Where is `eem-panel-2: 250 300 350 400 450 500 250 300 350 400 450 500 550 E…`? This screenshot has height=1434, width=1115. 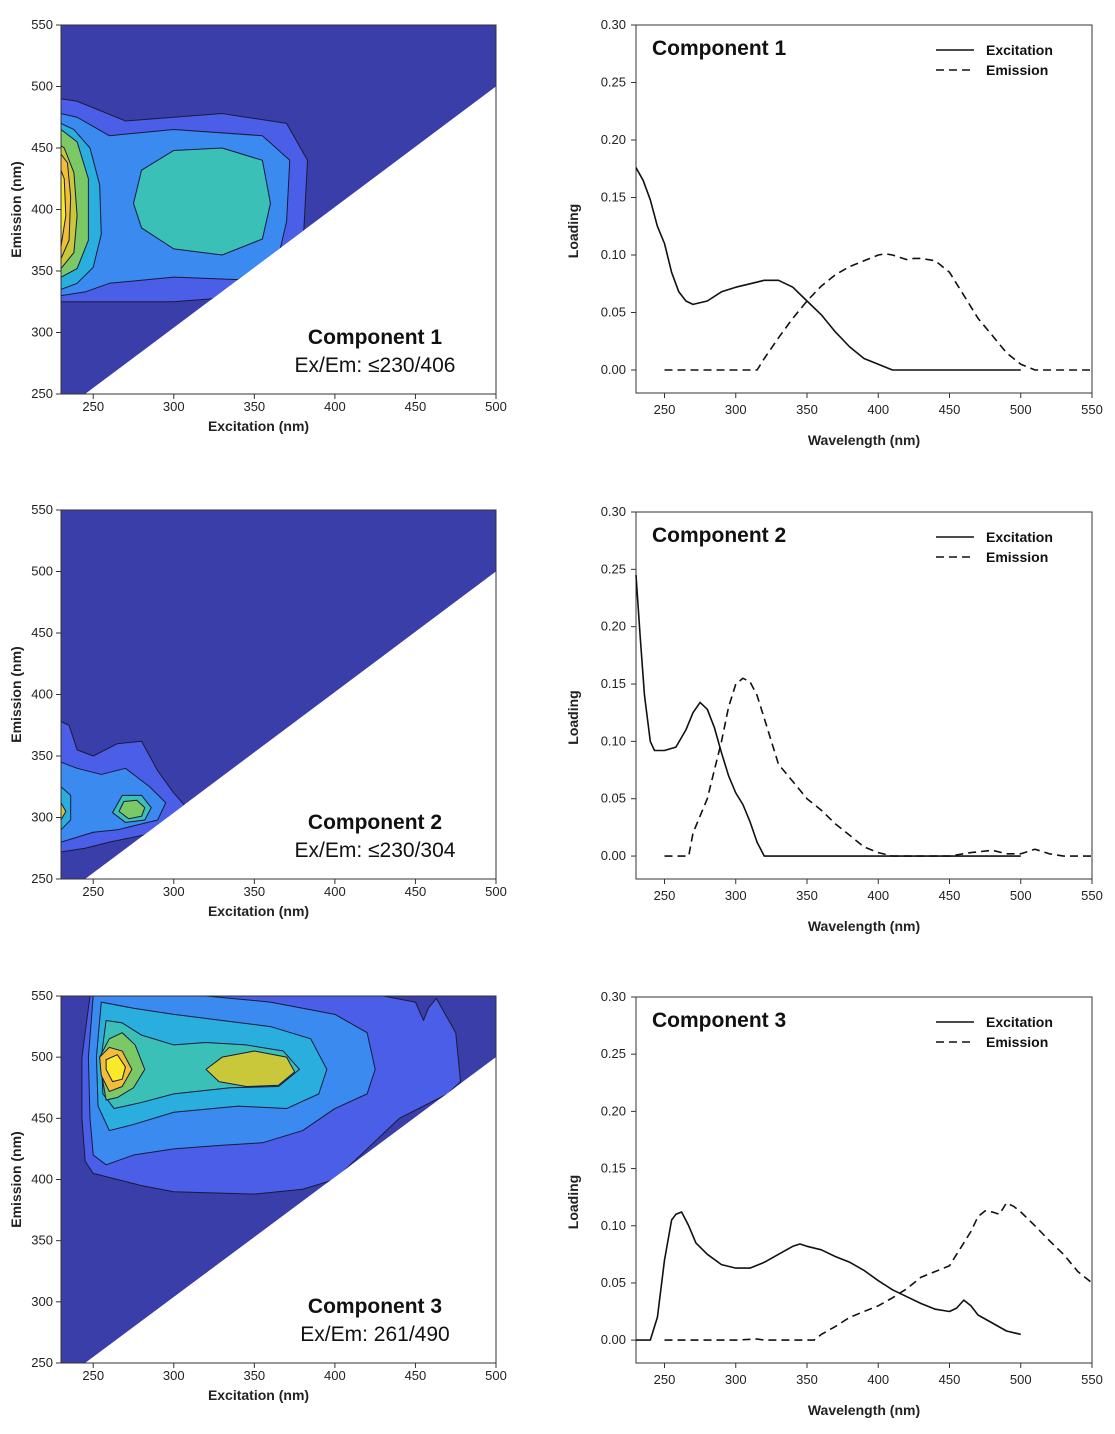 eem-panel-2: 250 300 350 400 450 500 250 300 350 400 450 500 550 E… is located at coordinates (257, 710).